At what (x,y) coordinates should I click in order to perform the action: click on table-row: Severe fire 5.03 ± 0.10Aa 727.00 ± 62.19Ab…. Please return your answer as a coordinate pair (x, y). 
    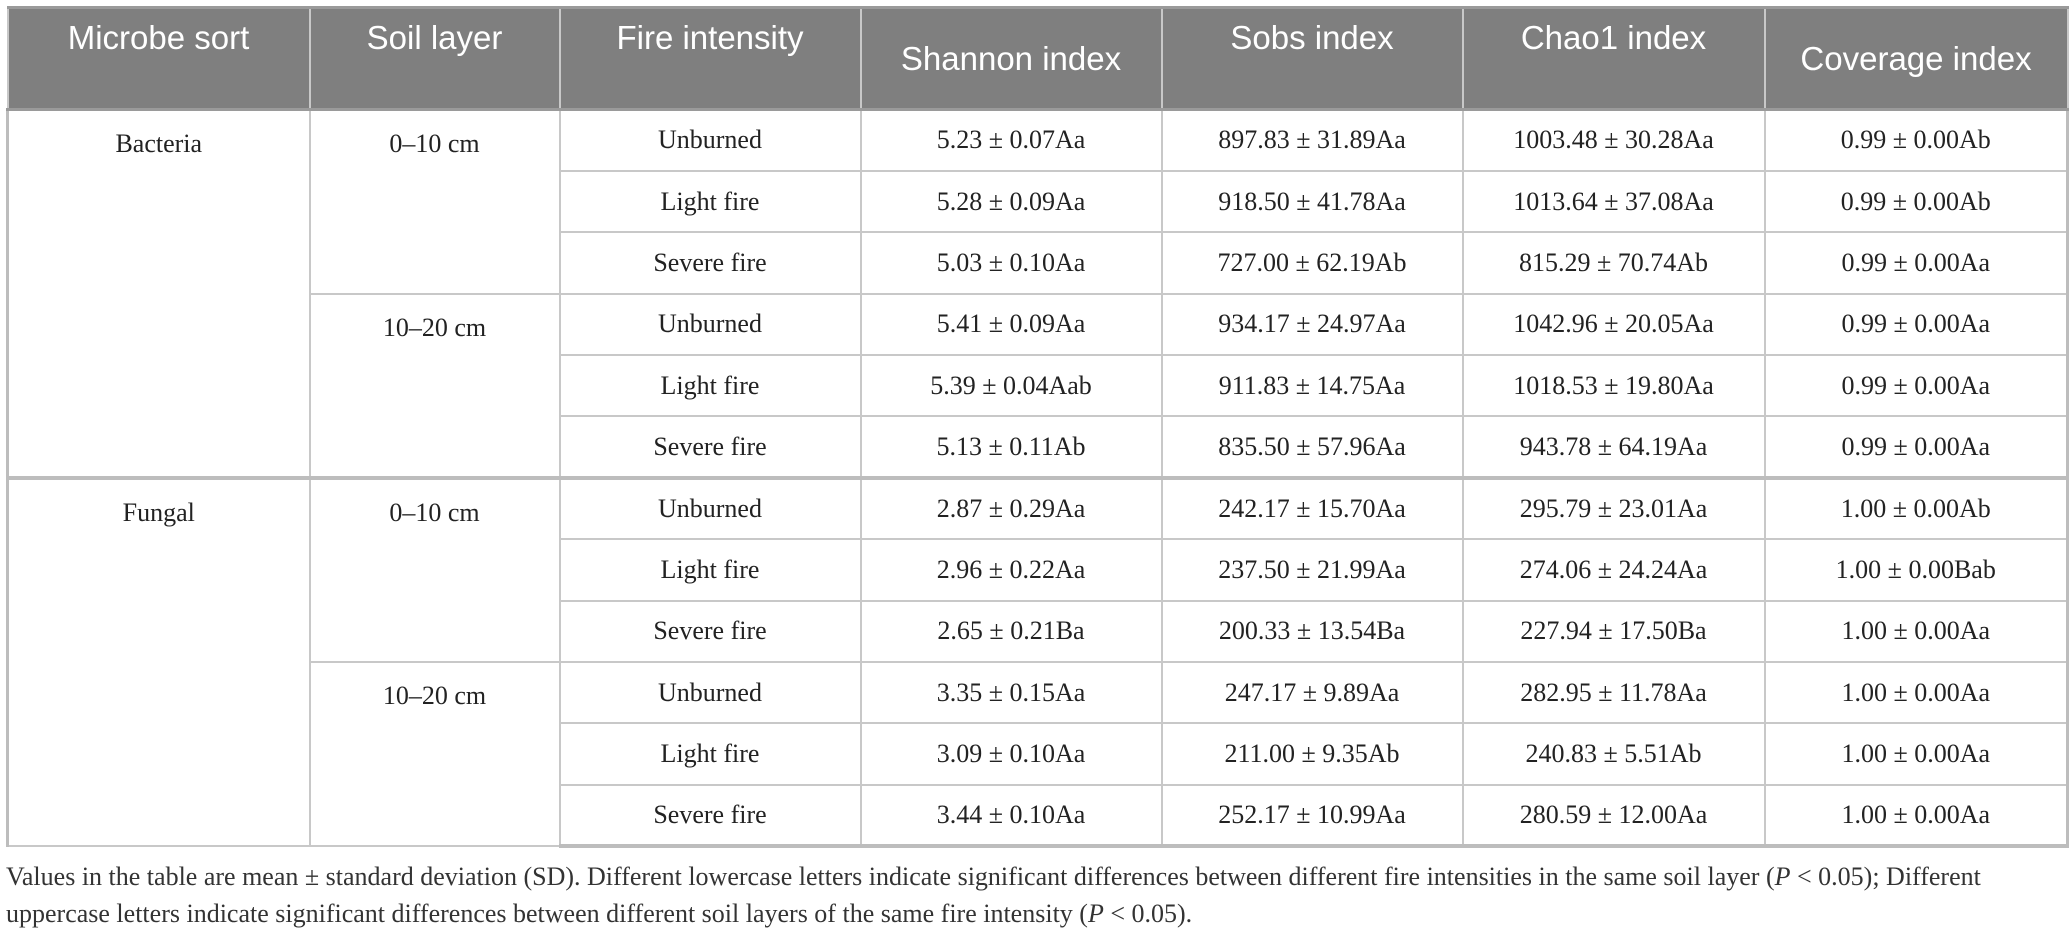
    Looking at the image, I should click on (1038, 263).